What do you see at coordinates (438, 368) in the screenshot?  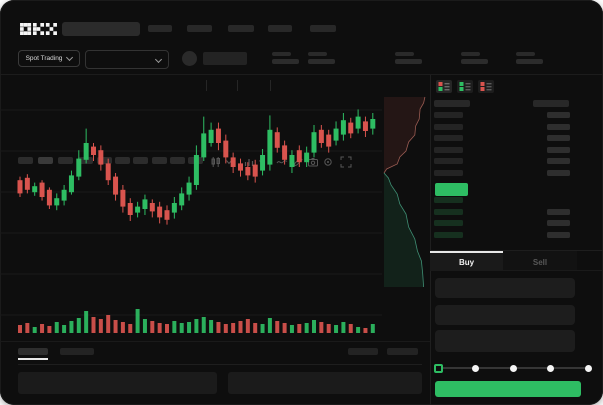 I see `slider-handle` at bounding box center [438, 368].